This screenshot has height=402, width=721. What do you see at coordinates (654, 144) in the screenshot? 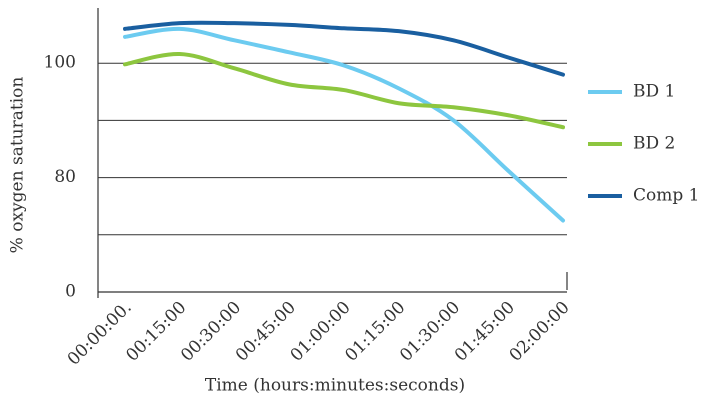
I see `legend-label: BD 2` at bounding box center [654, 144].